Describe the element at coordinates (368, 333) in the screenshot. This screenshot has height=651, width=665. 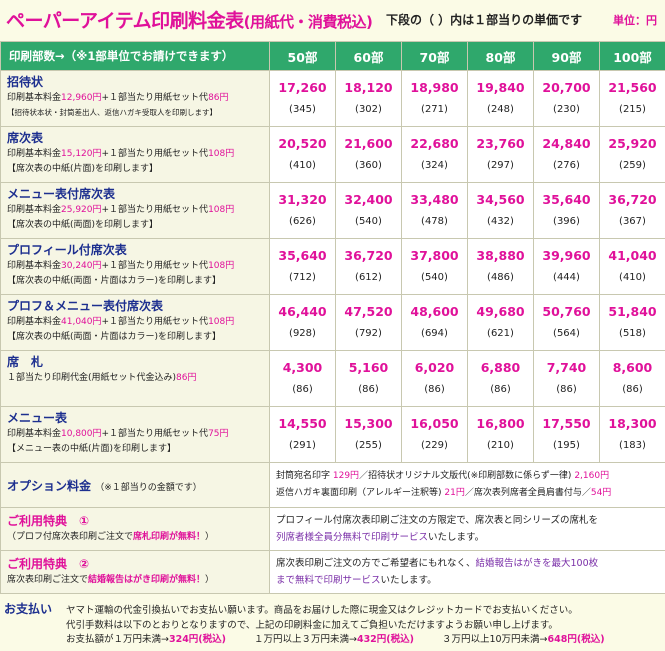
I see `unit-price: (792)` at that location.